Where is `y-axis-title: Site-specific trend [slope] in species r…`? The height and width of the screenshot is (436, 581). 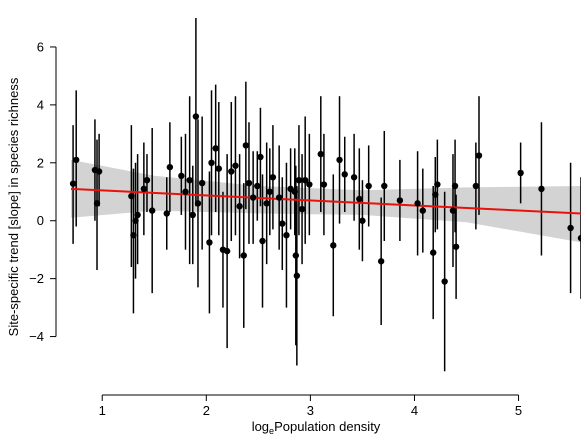 y-axis-title: Site-specific trend [slope] in species r… is located at coordinates (13, 206).